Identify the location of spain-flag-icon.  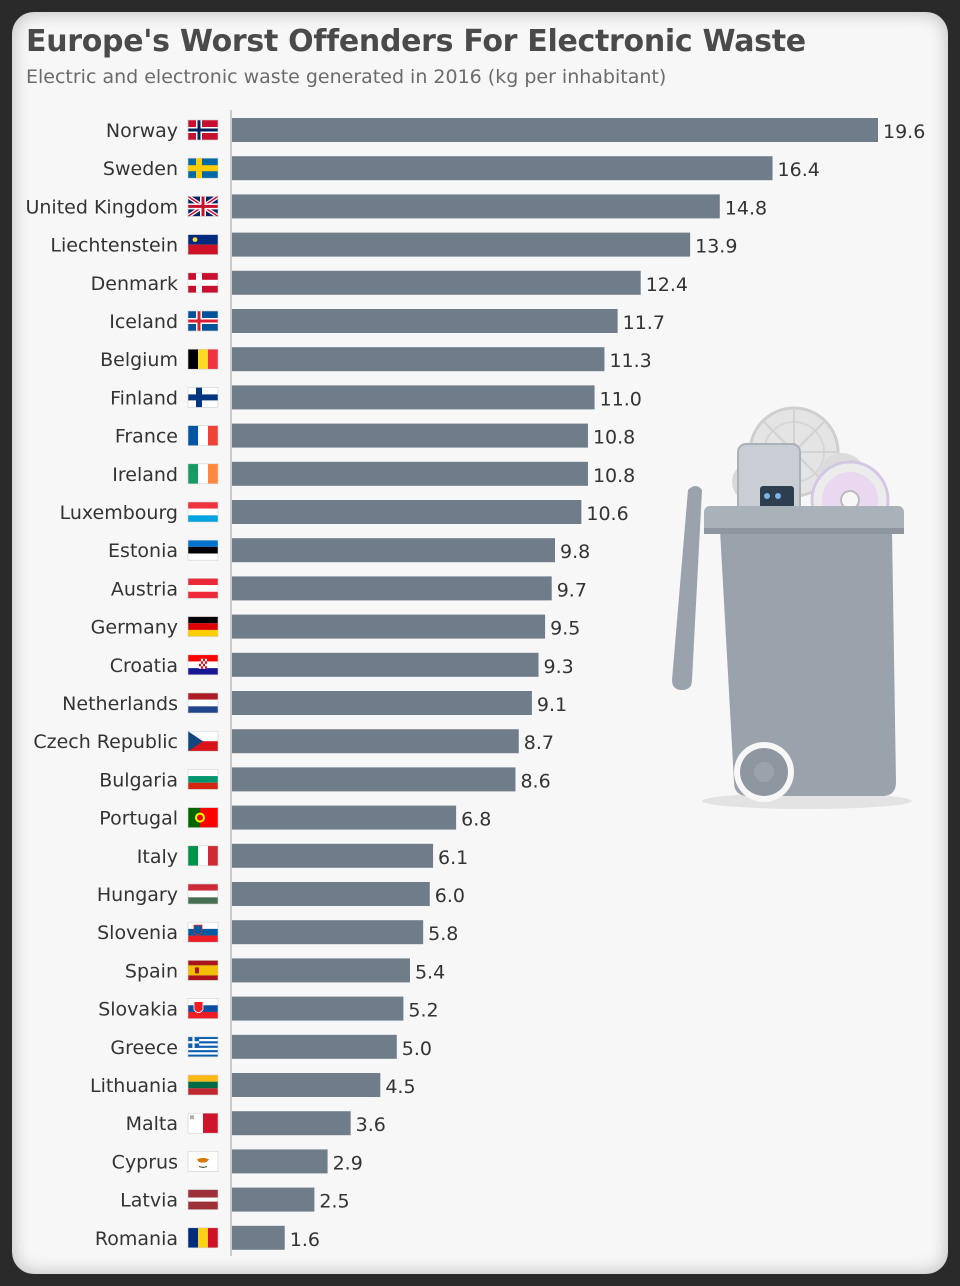
(203, 970).